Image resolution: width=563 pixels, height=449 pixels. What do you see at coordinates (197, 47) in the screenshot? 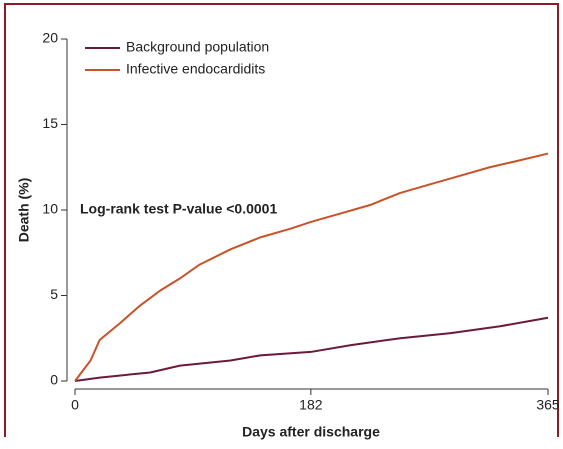
I see `legend-label: Background population` at bounding box center [197, 47].